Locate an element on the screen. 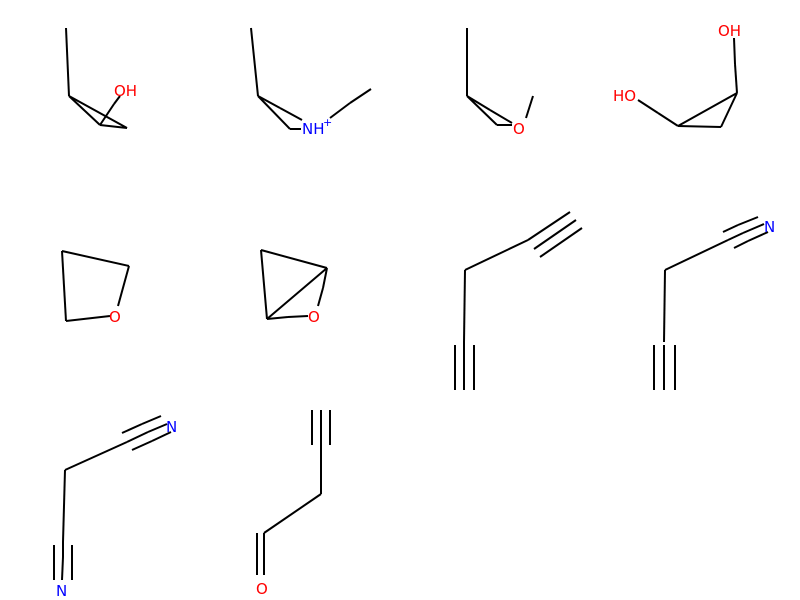  atom-nh-label: NH is located at coordinates (313, 129).